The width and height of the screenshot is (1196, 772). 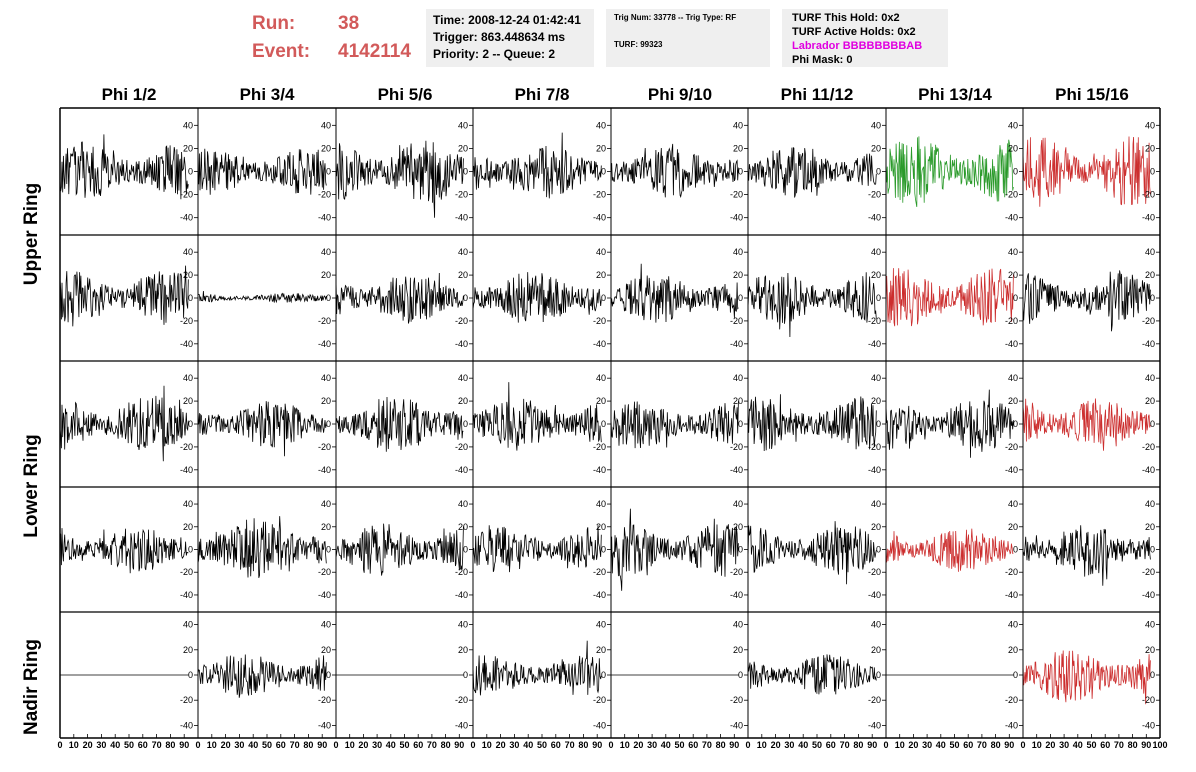 What do you see at coordinates (129, 94) in the screenshot?
I see `column-header-phi-1-2: Phi 1/2` at bounding box center [129, 94].